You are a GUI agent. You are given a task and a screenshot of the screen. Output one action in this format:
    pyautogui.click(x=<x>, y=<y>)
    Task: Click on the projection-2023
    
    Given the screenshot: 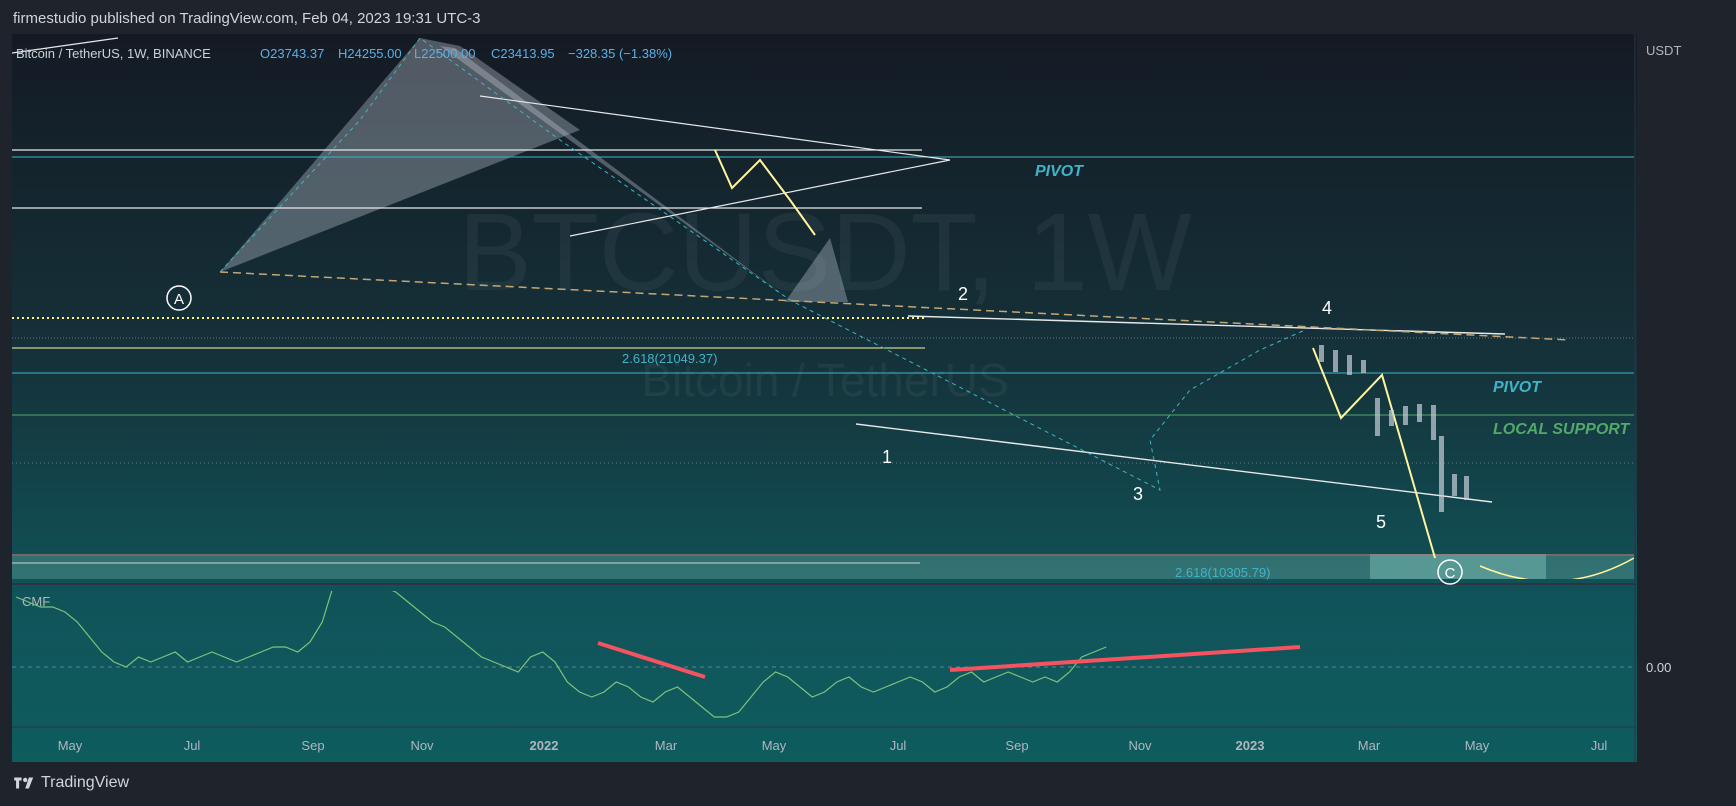 What is the action you would take?
    pyautogui.click(x=1374, y=453)
    